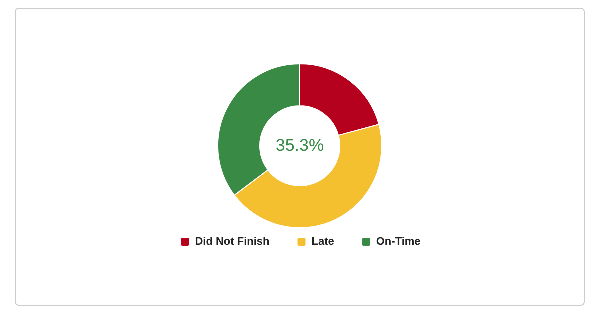  Describe the element at coordinates (323, 242) in the screenshot. I see `legend-label: Late` at that location.